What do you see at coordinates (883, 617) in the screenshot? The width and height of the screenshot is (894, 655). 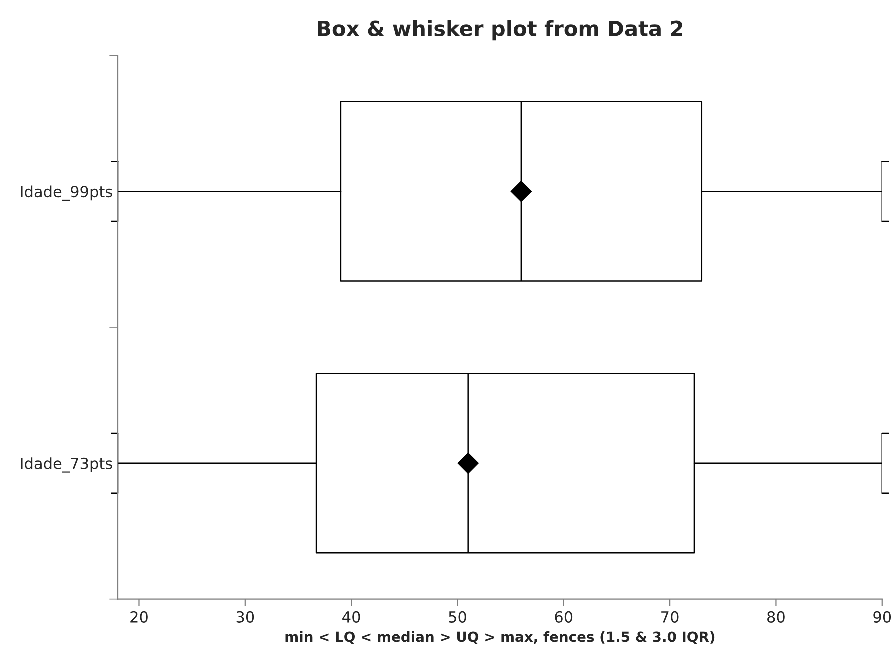 I see `x-tick-label: 90` at bounding box center [883, 617].